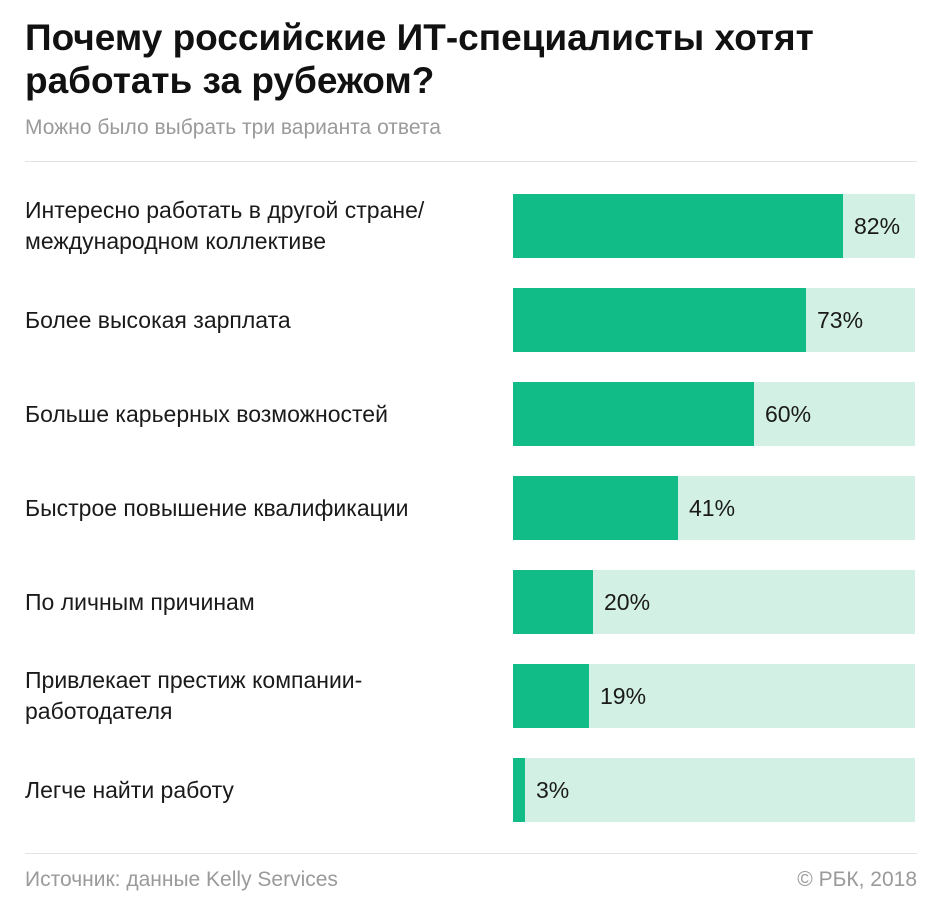  I want to click on bar-track: 73%, so click(714, 320).